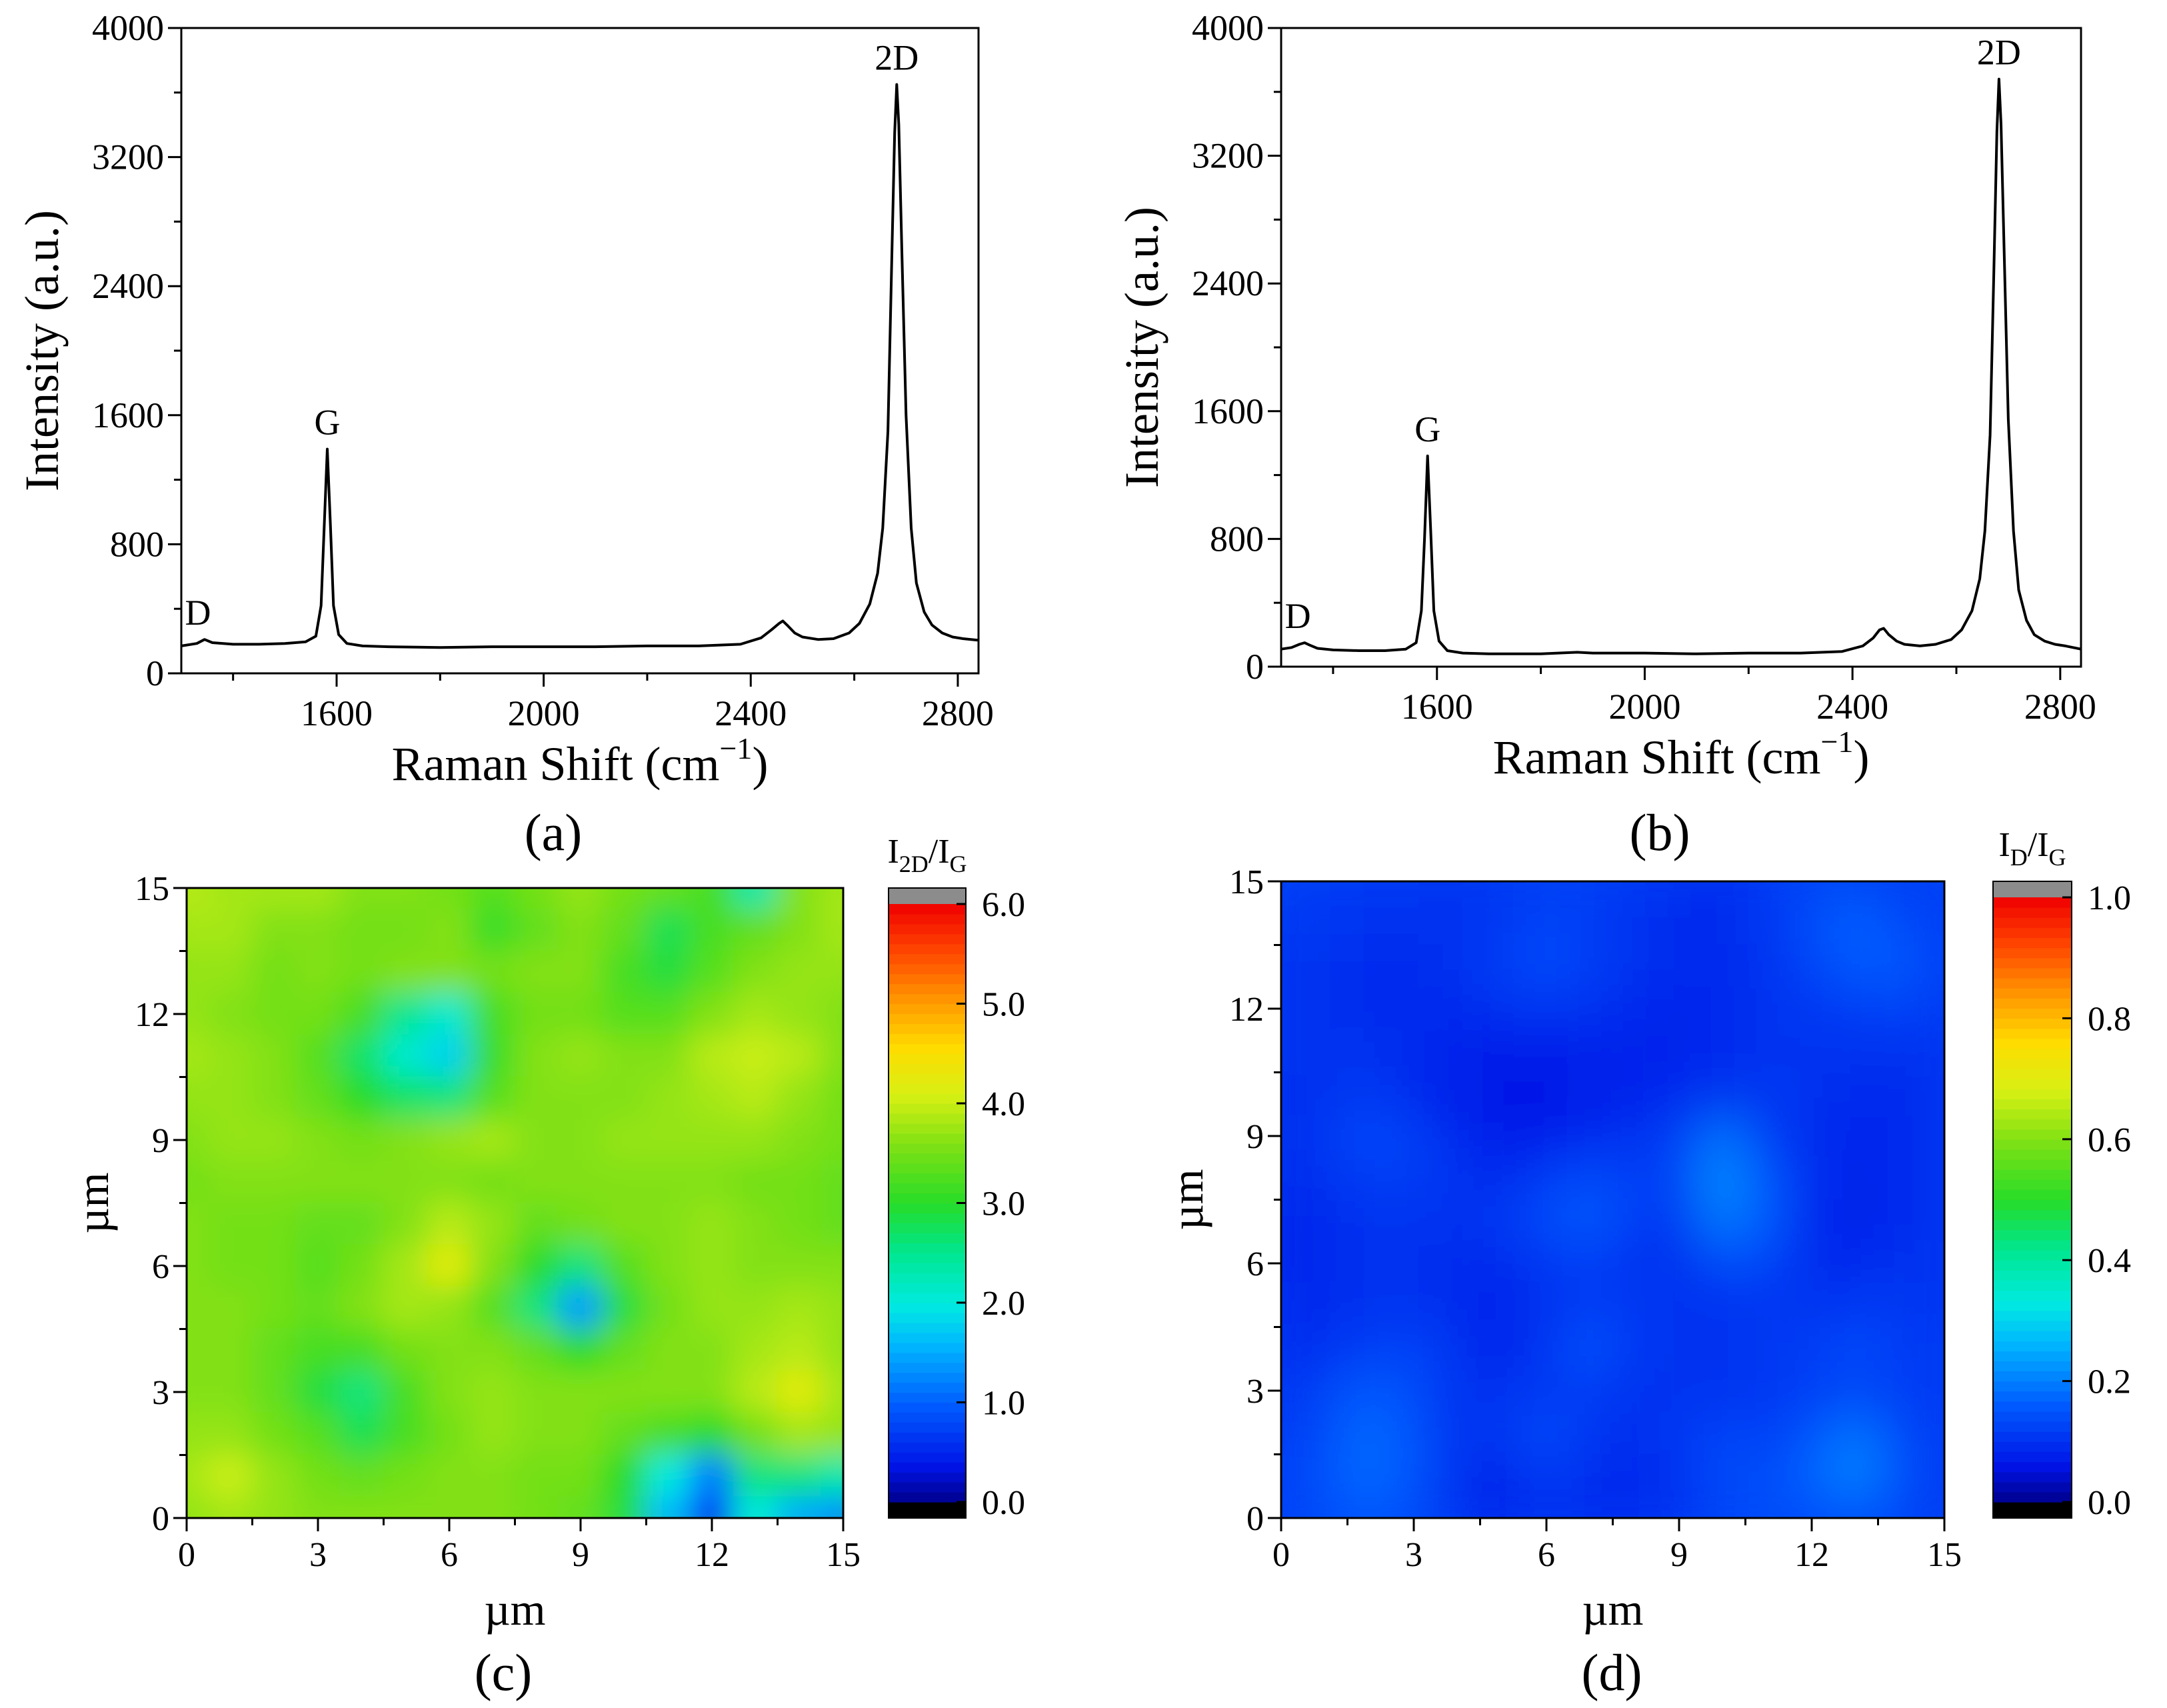 The width and height of the screenshot is (2167, 1708). What do you see at coordinates (554, 832) in the screenshot?
I see `panel-label: (a)` at bounding box center [554, 832].